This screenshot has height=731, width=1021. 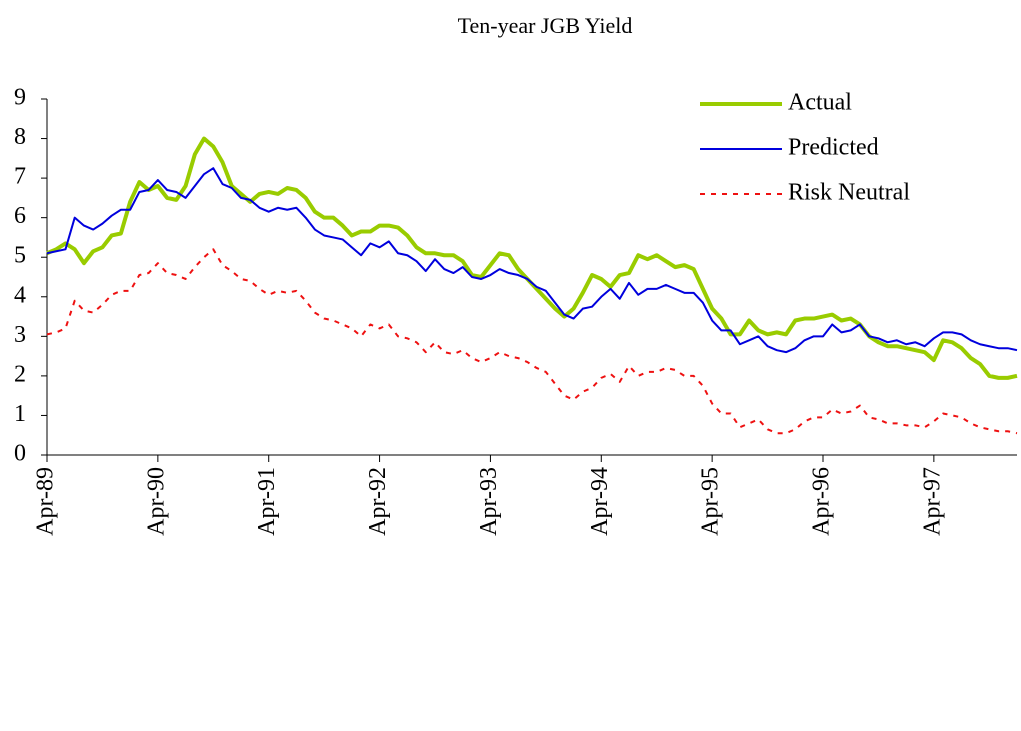 What do you see at coordinates (820, 103) in the screenshot?
I see `legend-label: Actual` at bounding box center [820, 103].